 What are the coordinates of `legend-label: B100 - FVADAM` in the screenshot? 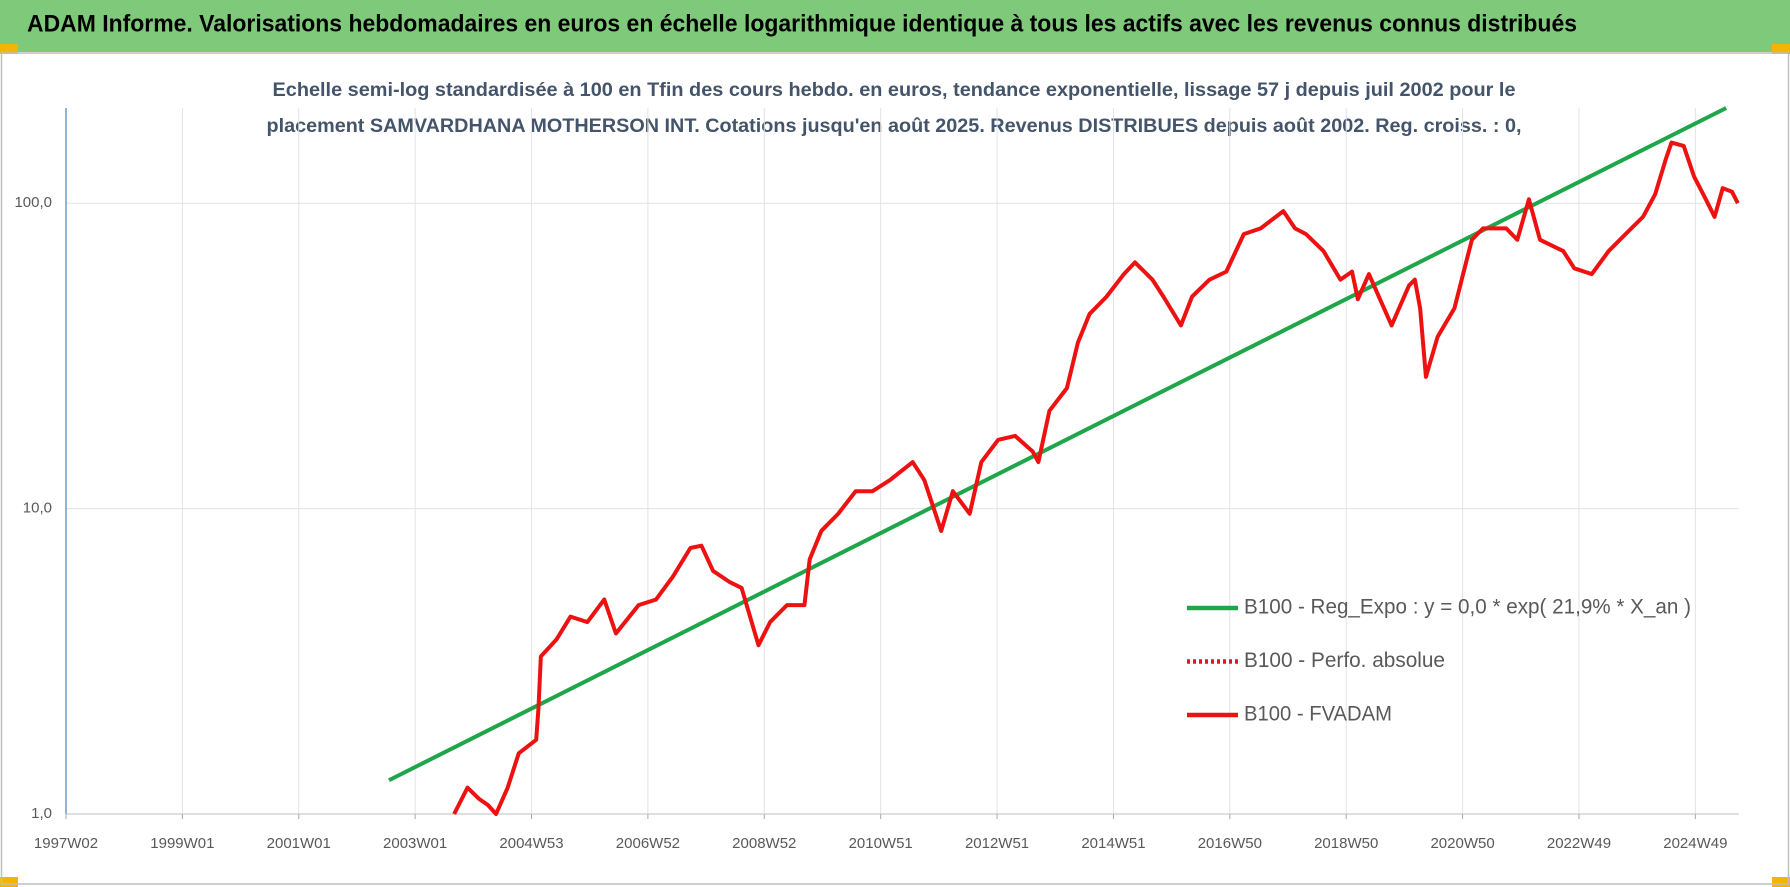 It's located at (1318, 714).